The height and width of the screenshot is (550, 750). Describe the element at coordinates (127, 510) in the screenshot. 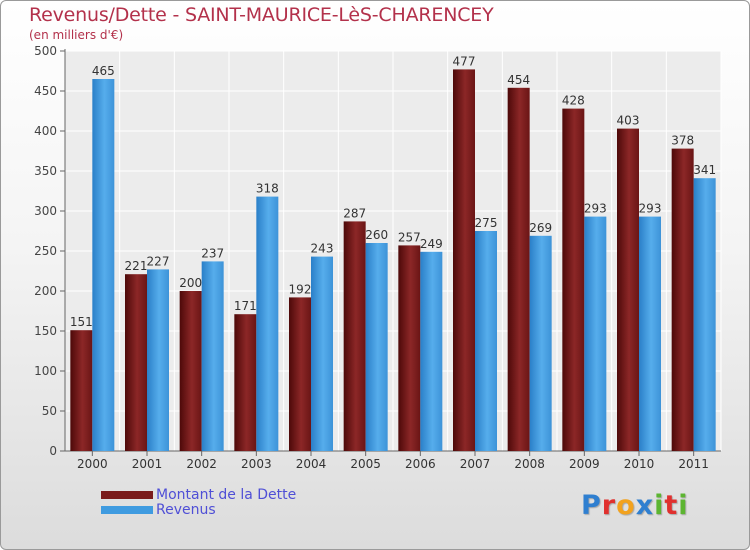

I see `legend-swatch-revenus` at that location.